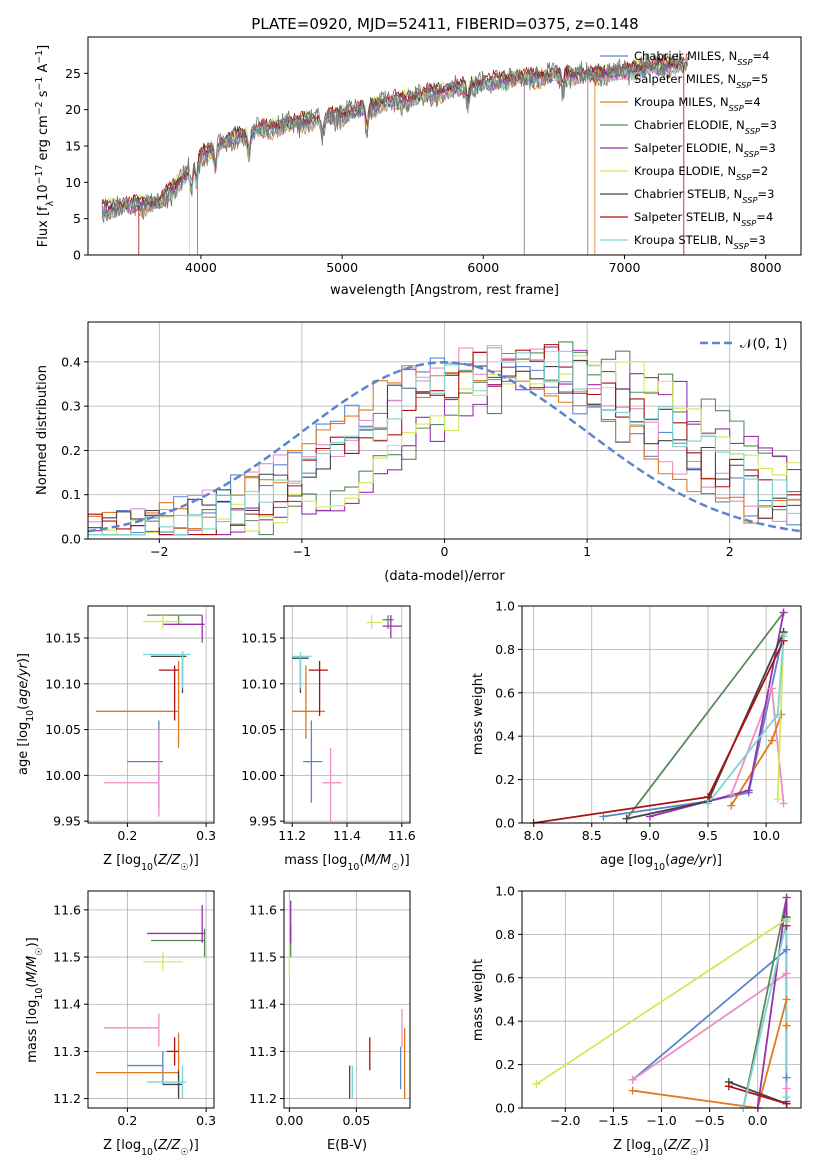  What do you see at coordinates (626, 818) in the screenshot?
I see `marker-chabrier_stelib` at bounding box center [626, 818].